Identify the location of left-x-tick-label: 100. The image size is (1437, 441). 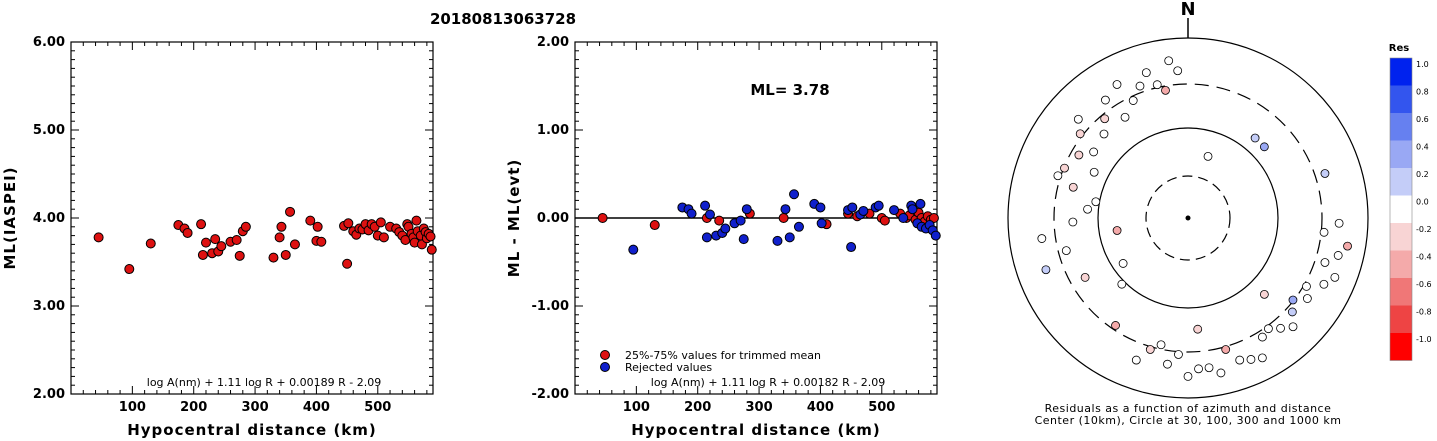
(132, 407).